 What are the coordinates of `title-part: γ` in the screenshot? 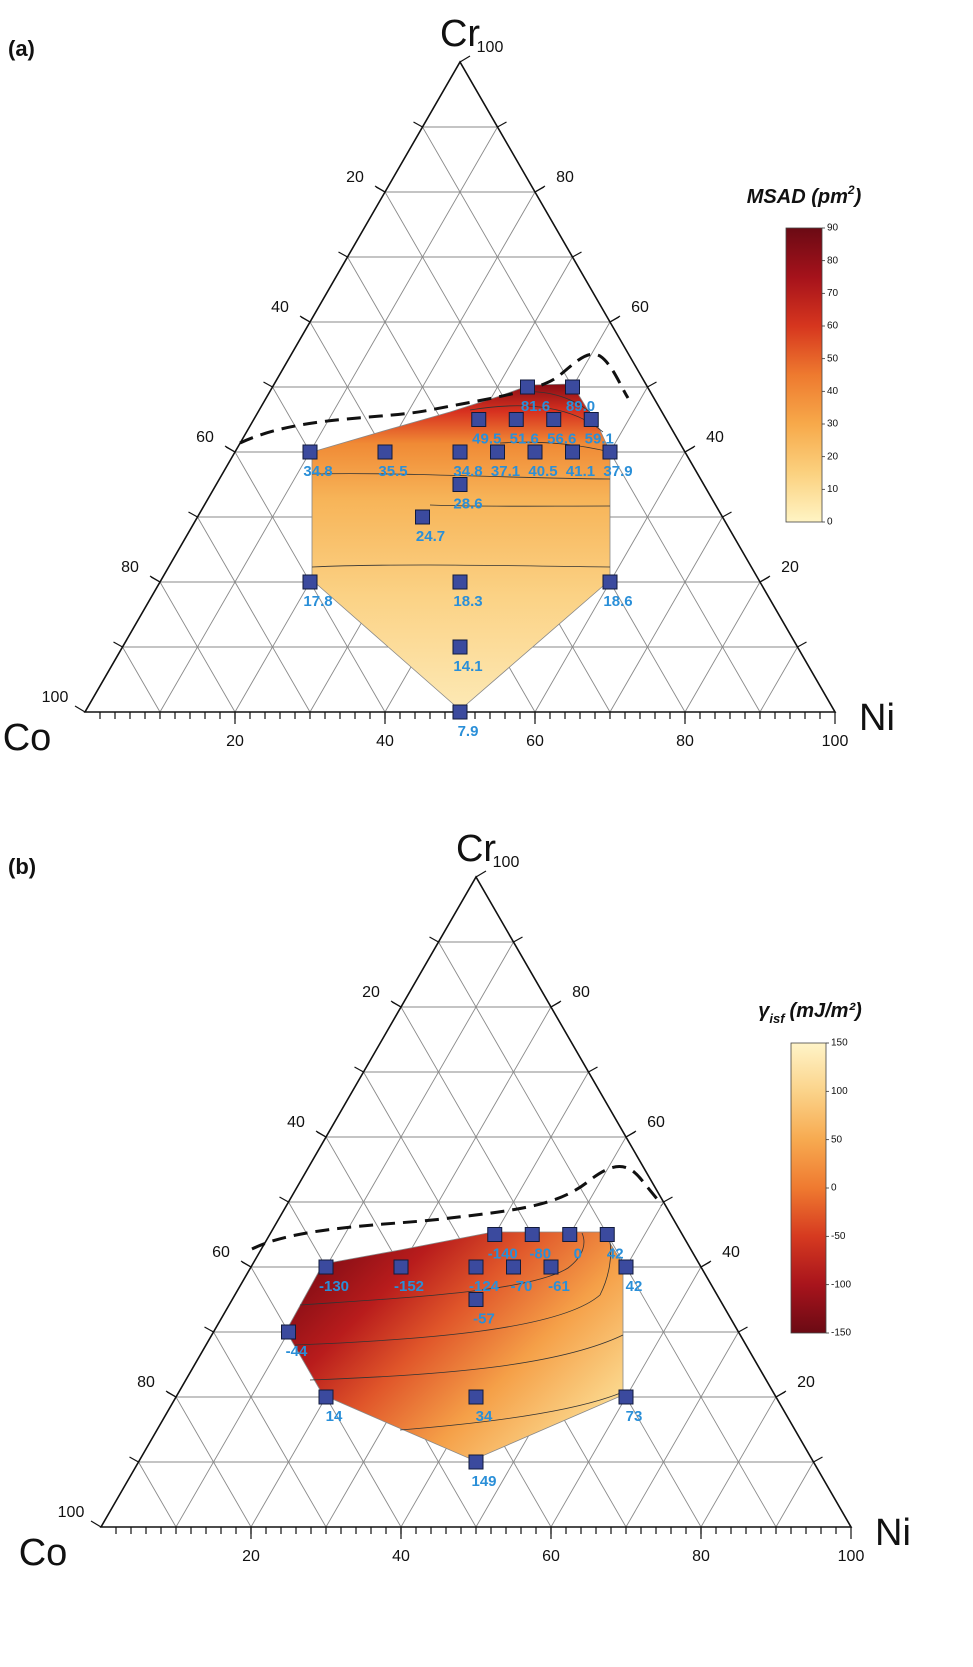 It's located at (764, 1011).